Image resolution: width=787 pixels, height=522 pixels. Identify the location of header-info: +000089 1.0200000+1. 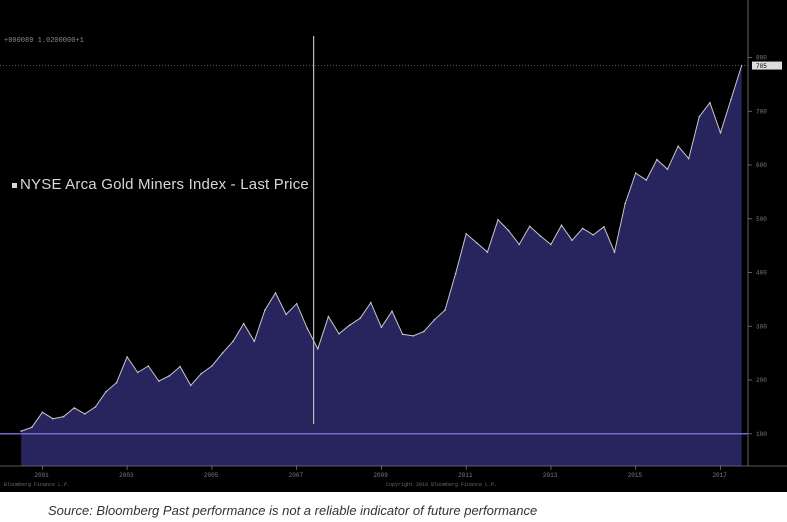
(44, 41).